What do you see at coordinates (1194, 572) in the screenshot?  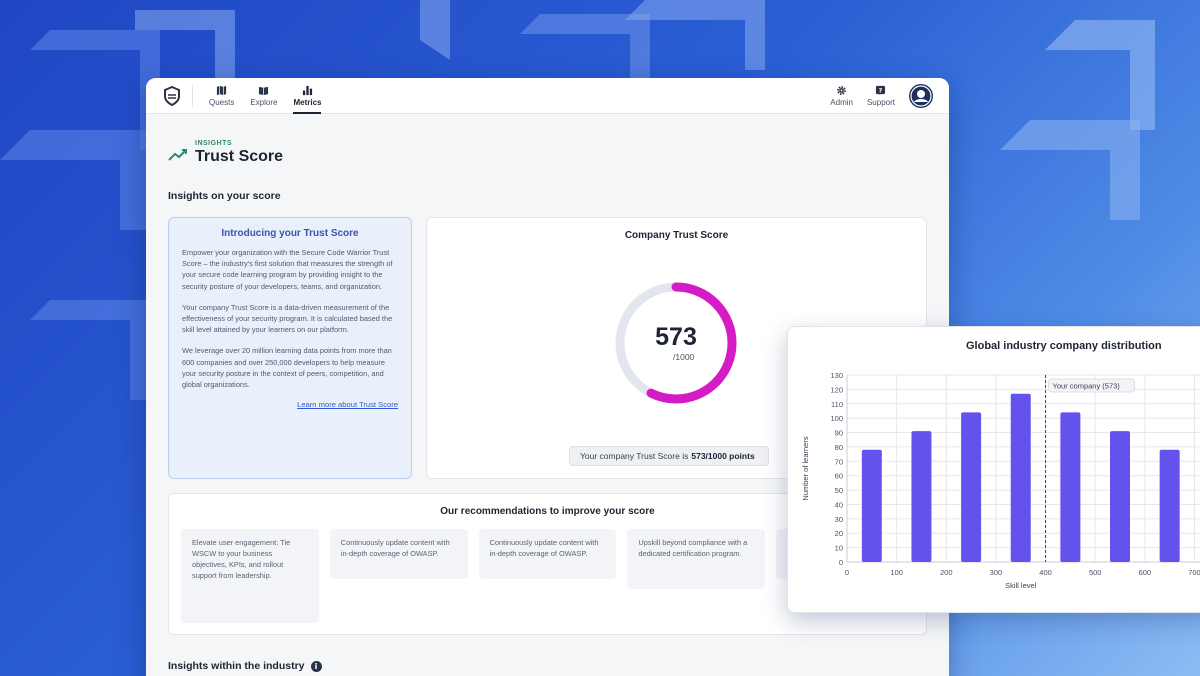 I see `x-tick-label: 700` at bounding box center [1194, 572].